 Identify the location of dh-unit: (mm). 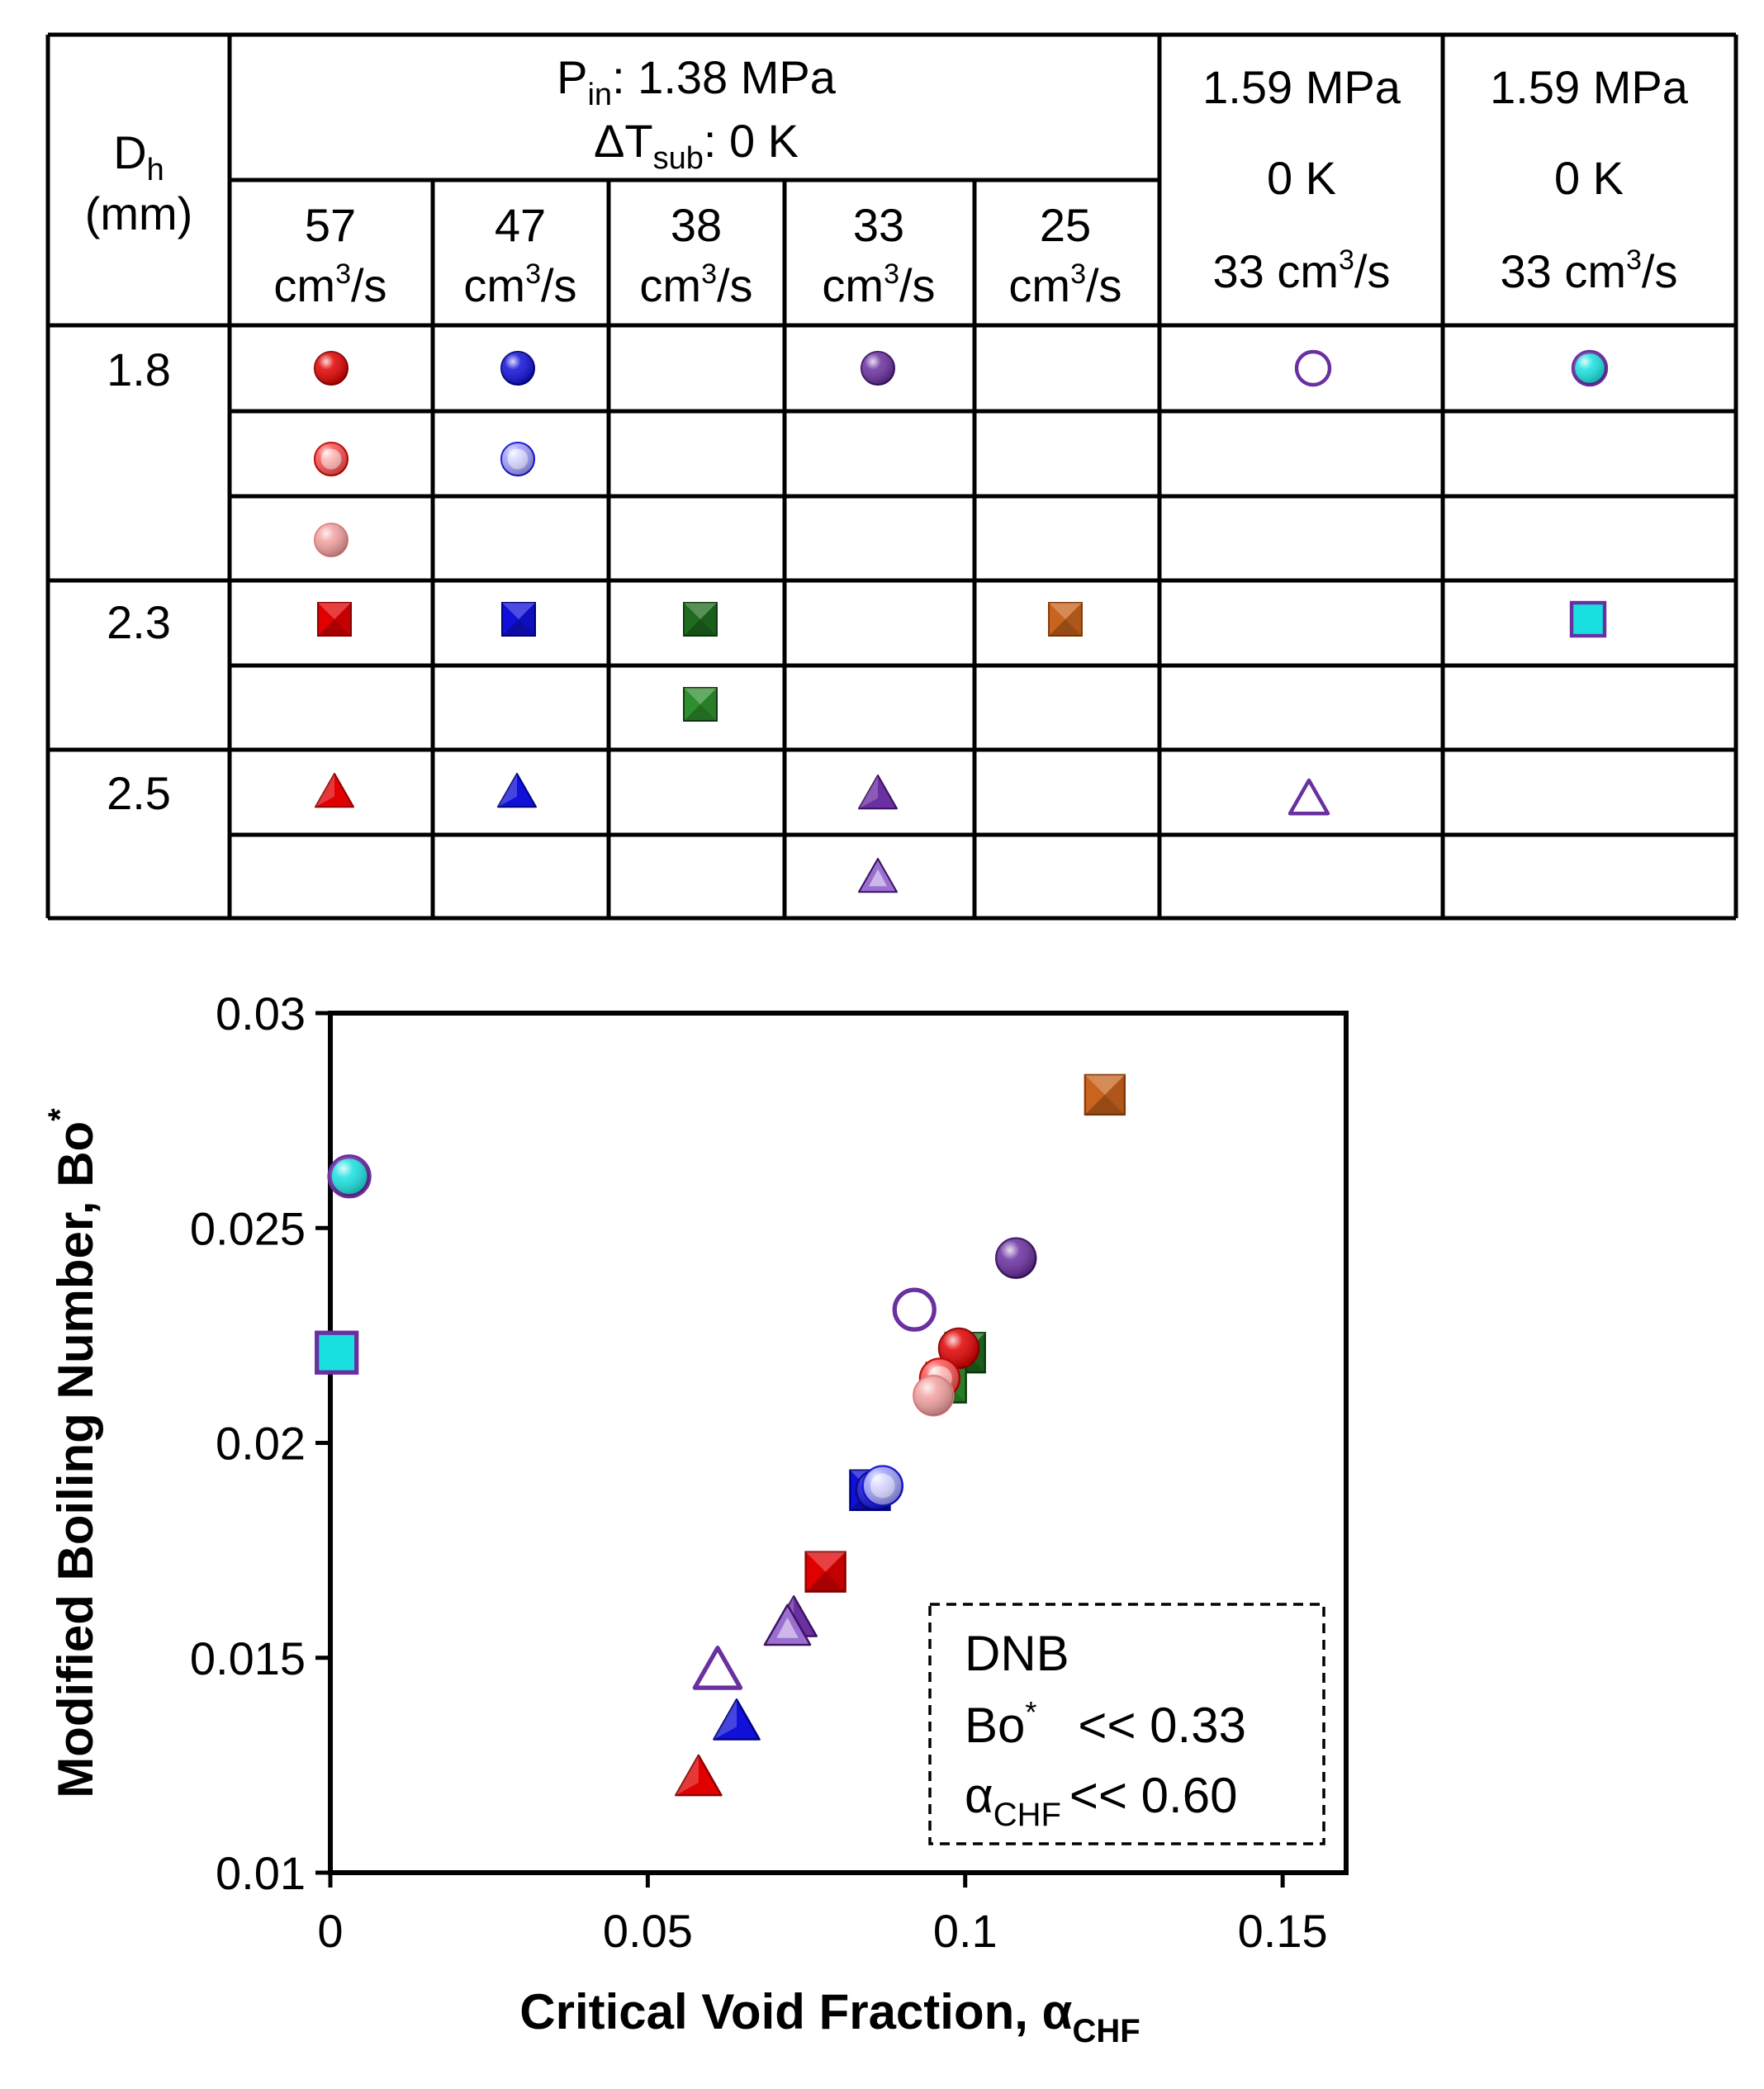
(139, 213).